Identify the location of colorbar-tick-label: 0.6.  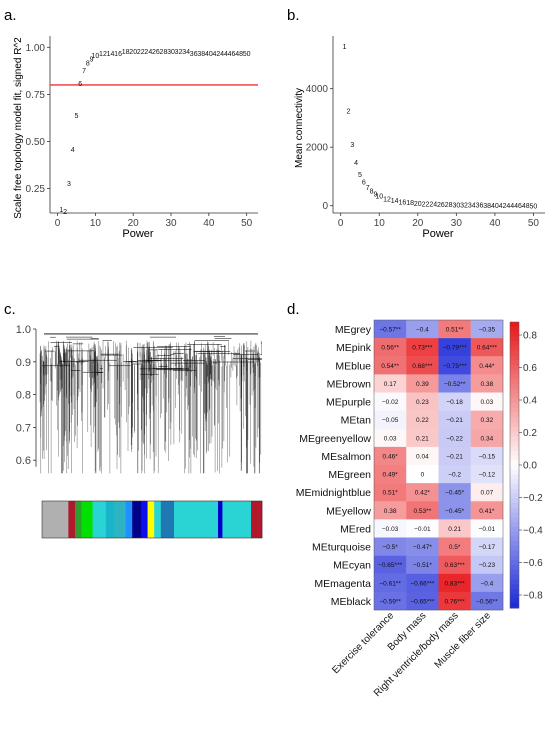
(530, 368).